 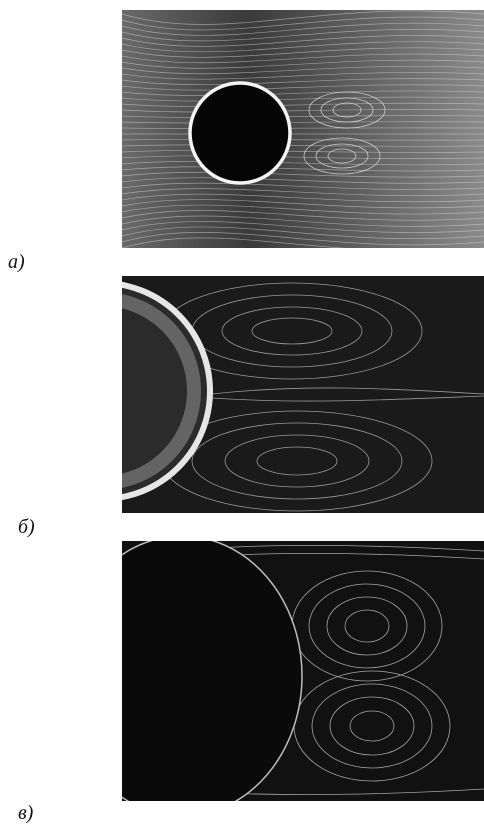 I want to click on caption-b: б), so click(x=26, y=527).